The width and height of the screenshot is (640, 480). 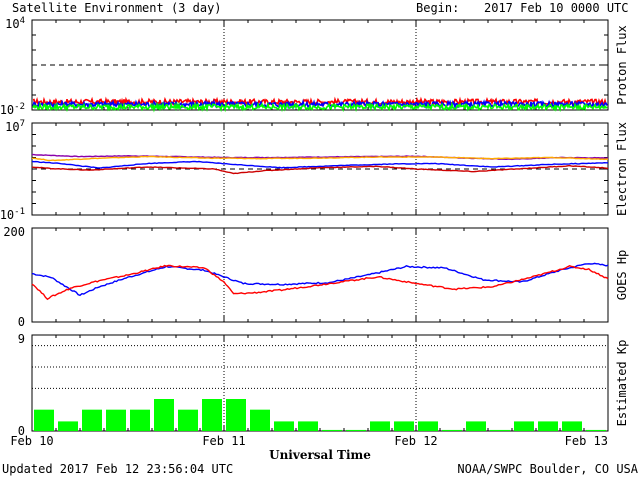 What do you see at coordinates (15, 126) in the screenshot?
I see `y-tick-label: 107` at bounding box center [15, 126].